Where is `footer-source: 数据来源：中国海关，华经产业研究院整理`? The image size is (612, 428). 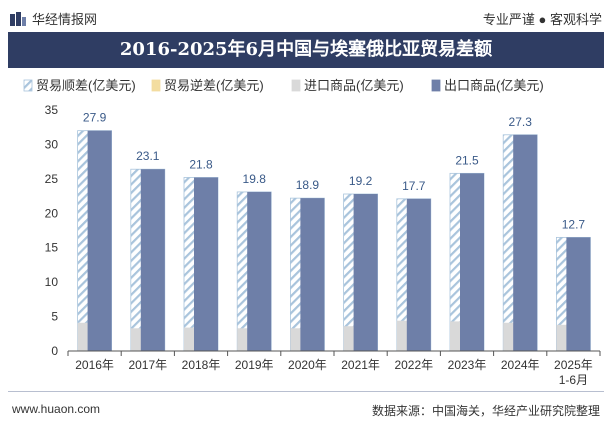 footer-source: 数据来源：中国海关，华经产业研究院整理 is located at coordinates (485, 411).